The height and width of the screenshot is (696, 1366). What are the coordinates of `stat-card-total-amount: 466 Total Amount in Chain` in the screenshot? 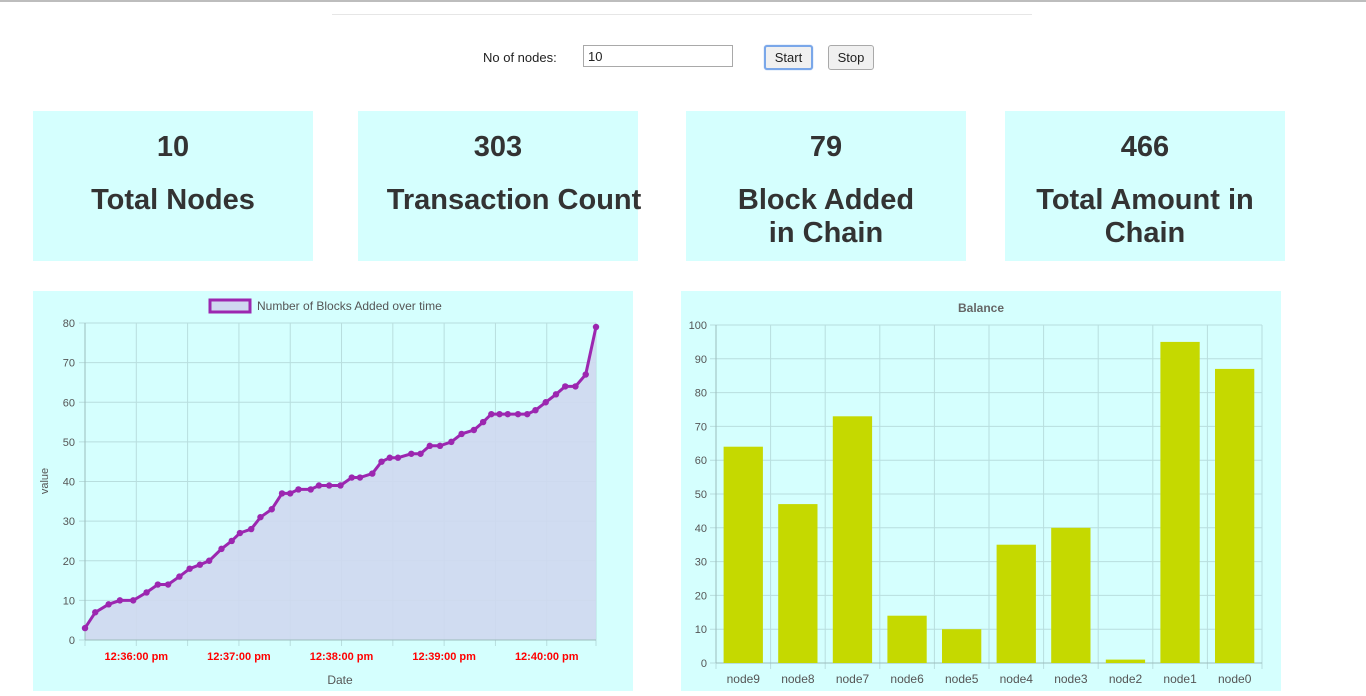 It's located at (1145, 186).